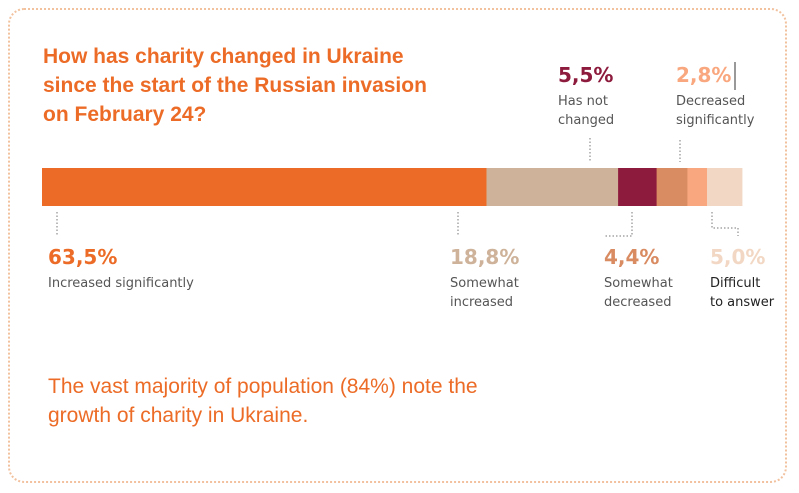  Describe the element at coordinates (481, 302) in the screenshot. I see `category-label: increased` at that location.